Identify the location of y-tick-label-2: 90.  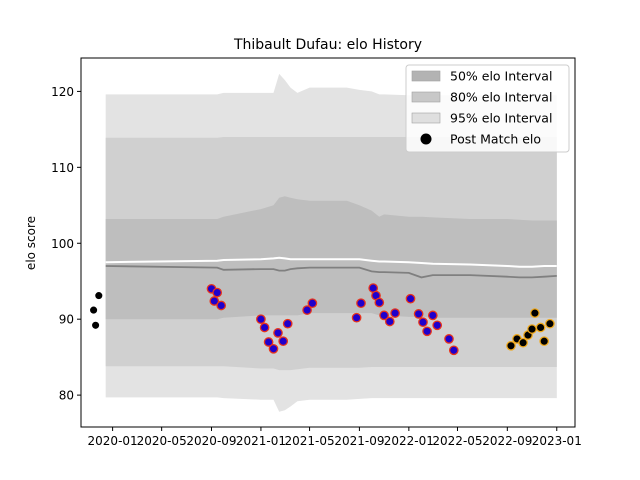
(66, 320).